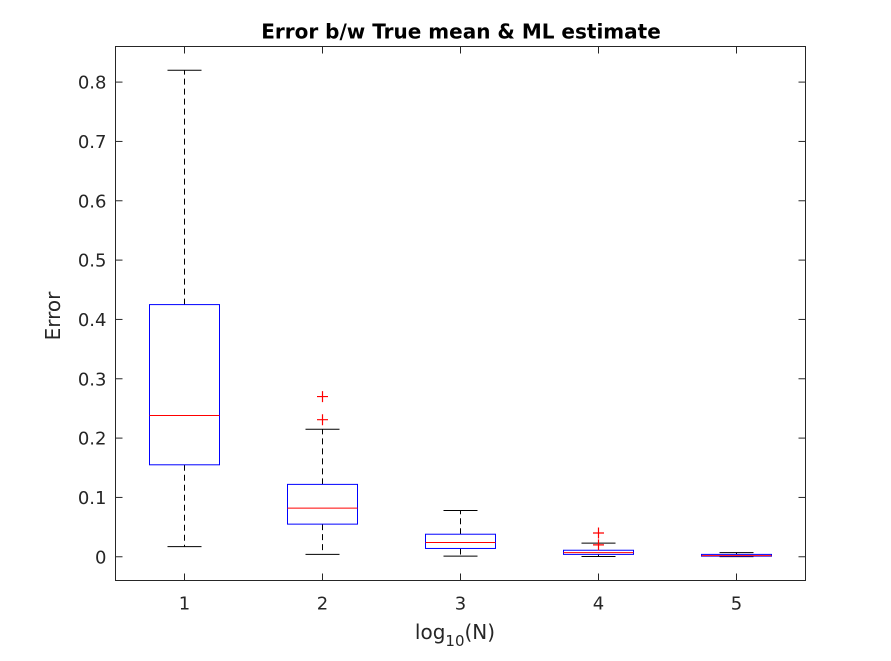  I want to click on y-tick-label: 0.5, so click(92, 261).